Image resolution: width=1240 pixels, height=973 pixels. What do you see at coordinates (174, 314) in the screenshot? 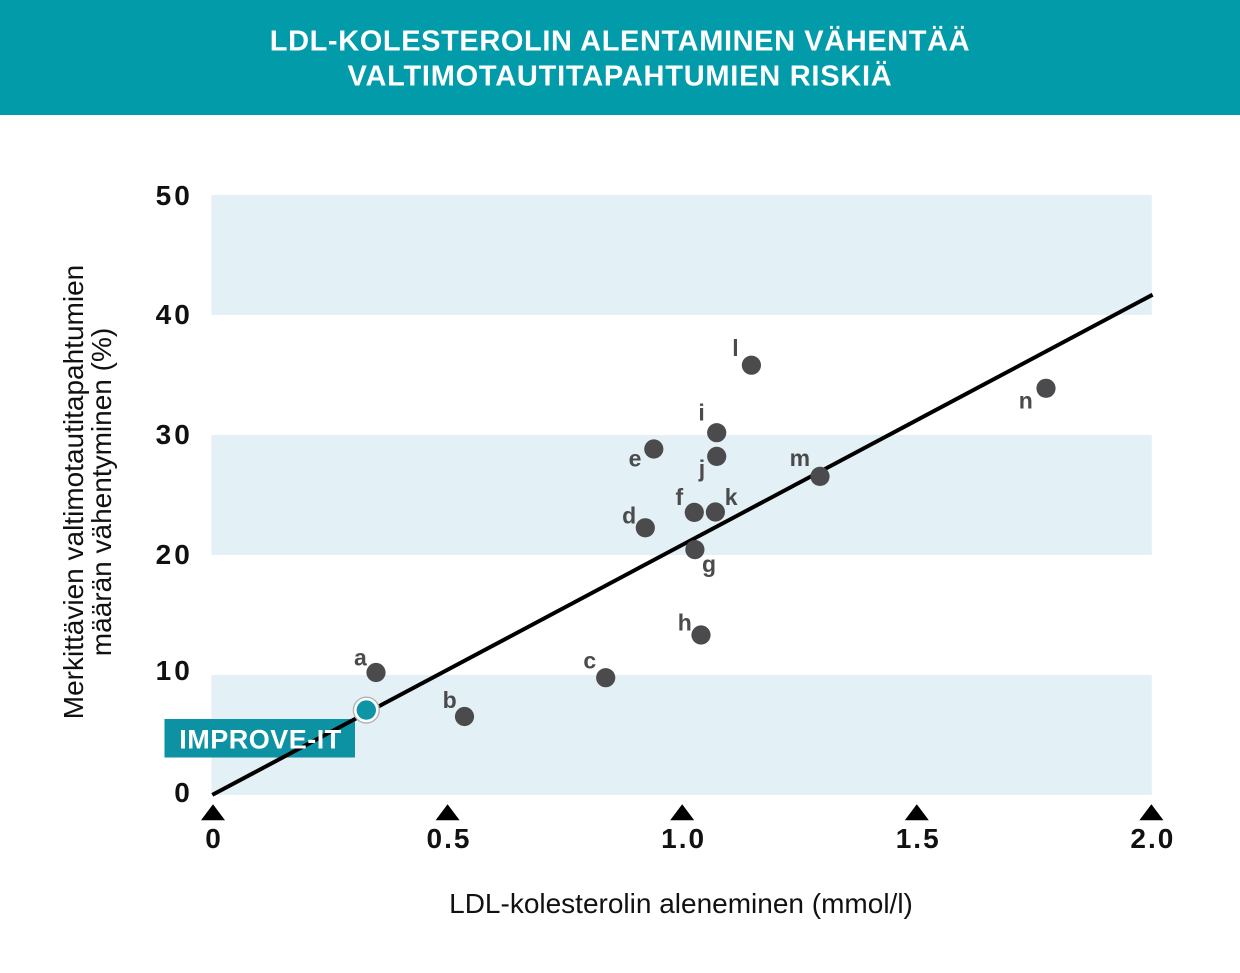
I see `svg-text: 40` at bounding box center [174, 314].